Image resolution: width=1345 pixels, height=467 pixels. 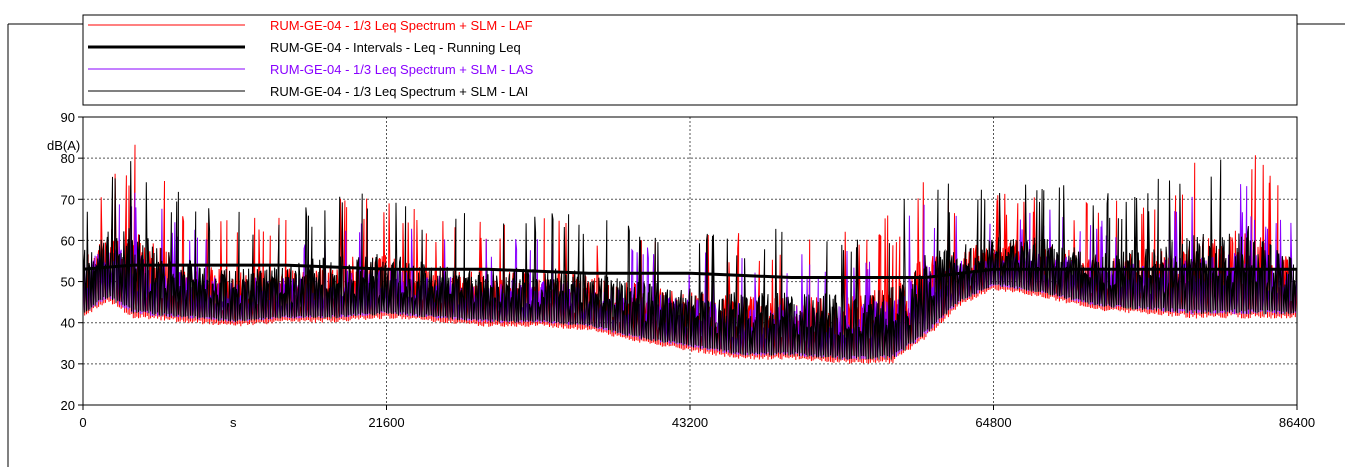 I want to click on y-tick-label: 80, so click(x=68, y=158).